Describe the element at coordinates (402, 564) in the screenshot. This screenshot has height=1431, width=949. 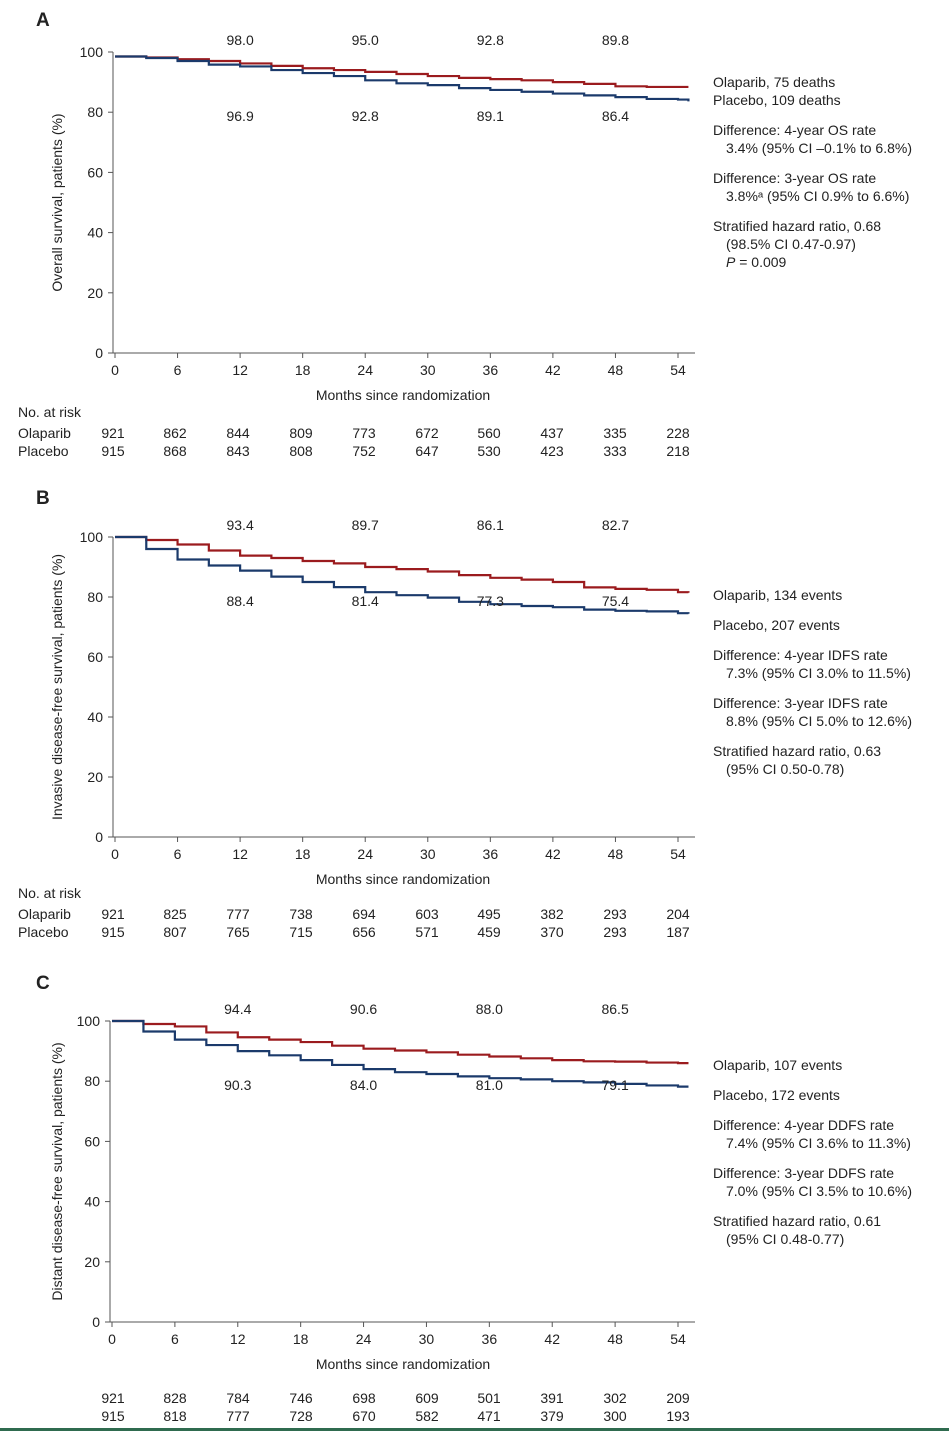
I see `series-line-olaparib` at that location.